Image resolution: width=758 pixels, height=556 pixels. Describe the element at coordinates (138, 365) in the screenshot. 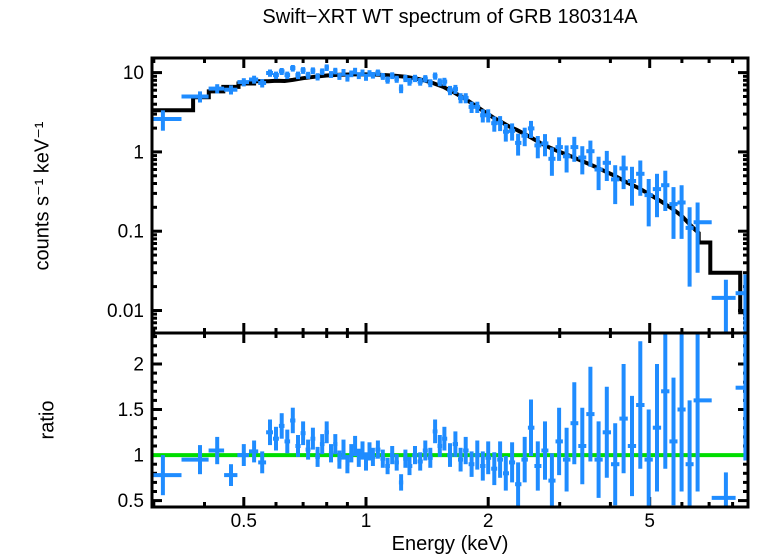

I see `ratio-y-tick-label: 2` at that location.